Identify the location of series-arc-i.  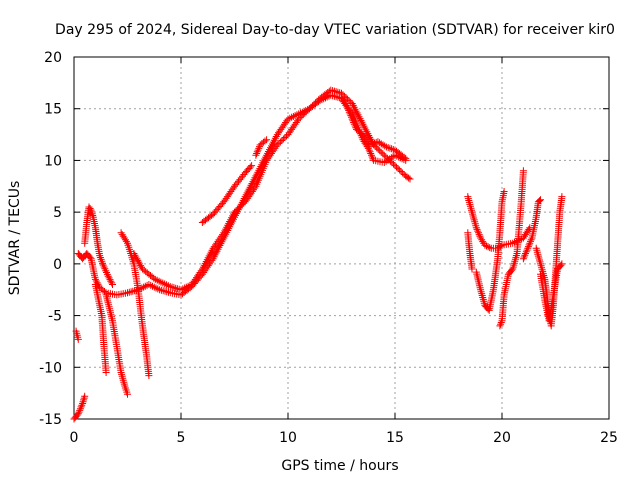
(227, 194).